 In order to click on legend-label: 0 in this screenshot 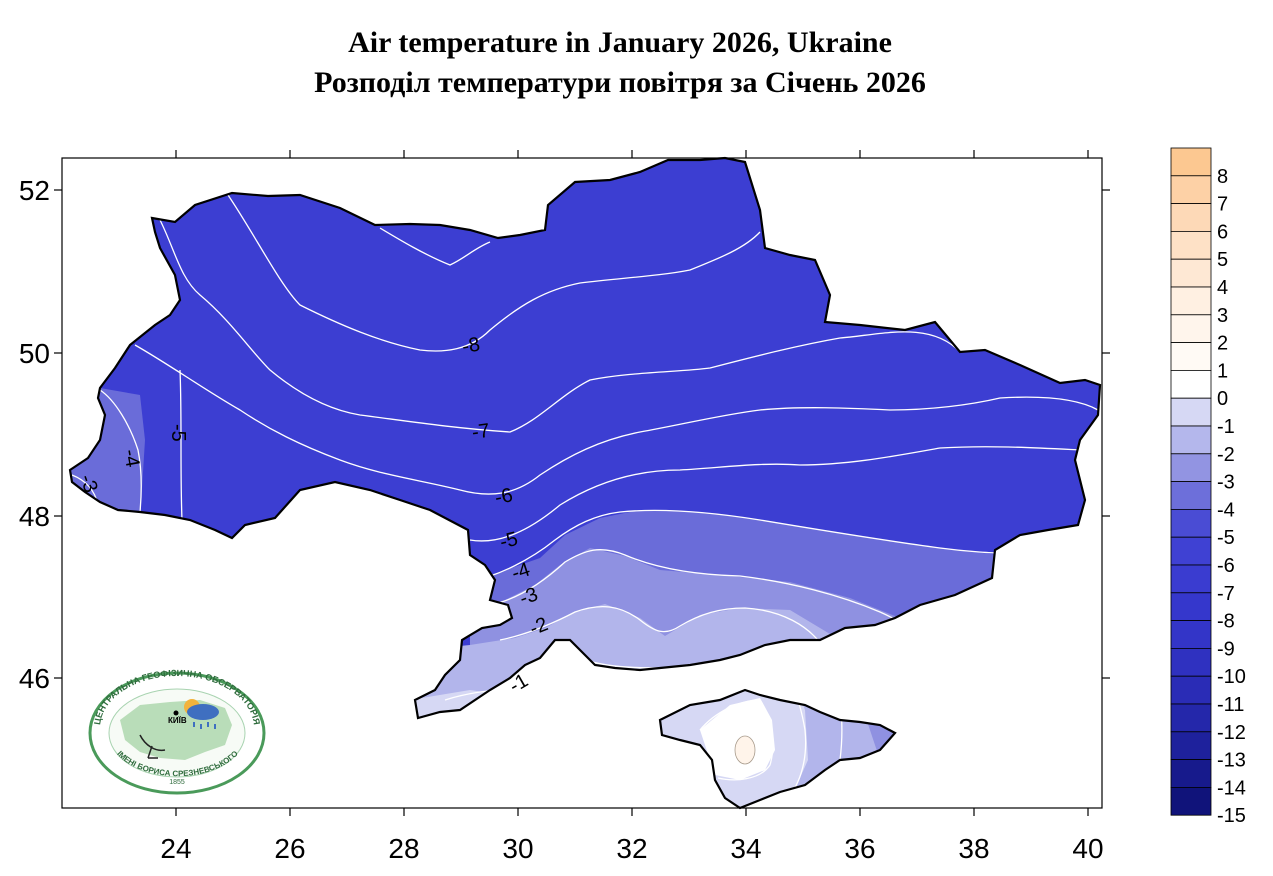, I will do `click(1222, 399)`.